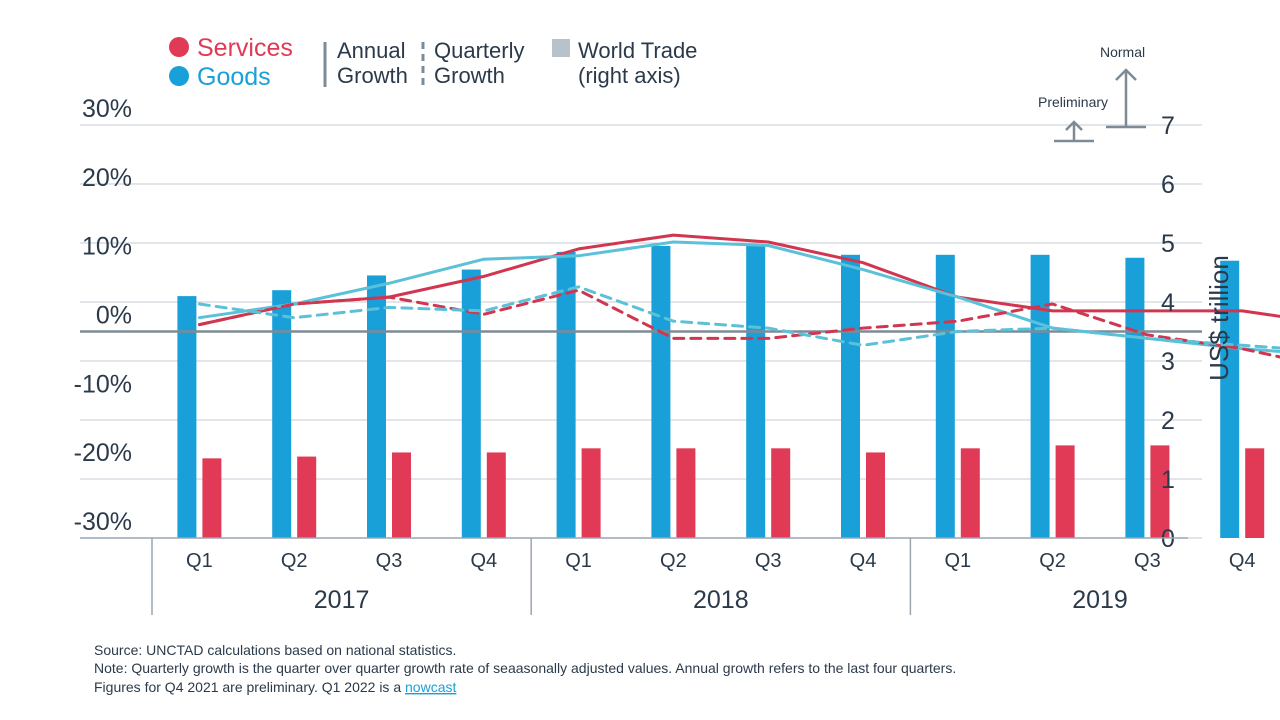  Describe the element at coordinates (629, 75) in the screenshot. I see `legend-trade-label-2: (right axis)` at that location.